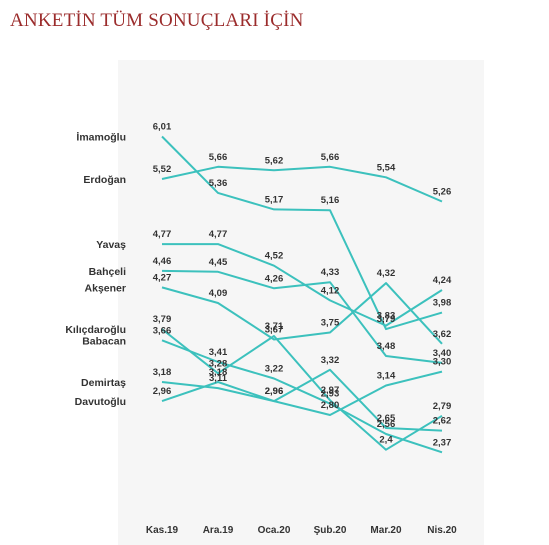  What do you see at coordinates (274, 278) in the screenshot?
I see `data-label-bahceli-2: 4,26` at bounding box center [274, 278].